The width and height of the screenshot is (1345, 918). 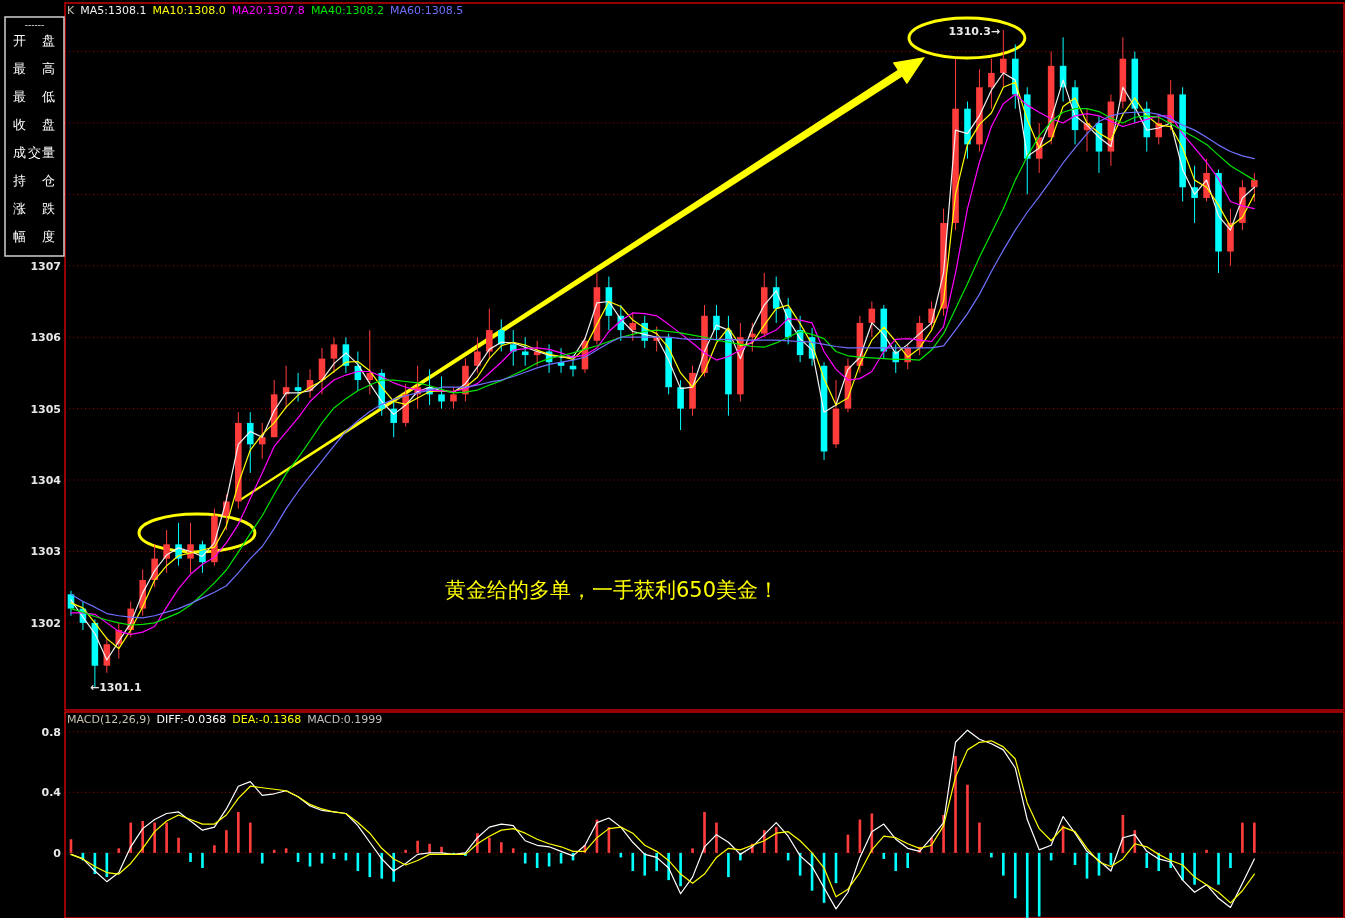 What do you see at coordinates (612, 589) in the screenshot?
I see `annotation: 黄金给的多单，一手获利650美金！` at bounding box center [612, 589].